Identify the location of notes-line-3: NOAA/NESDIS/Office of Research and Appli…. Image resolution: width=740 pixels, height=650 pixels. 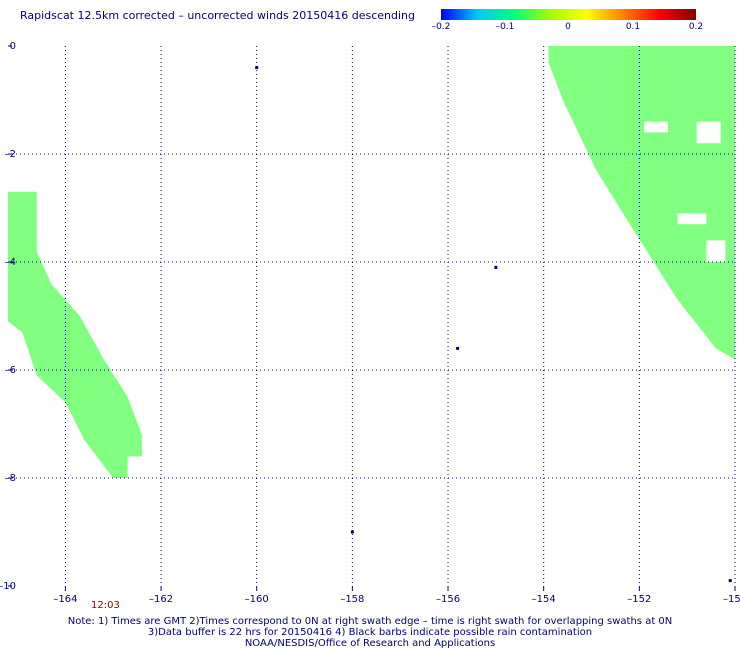
(370, 643).